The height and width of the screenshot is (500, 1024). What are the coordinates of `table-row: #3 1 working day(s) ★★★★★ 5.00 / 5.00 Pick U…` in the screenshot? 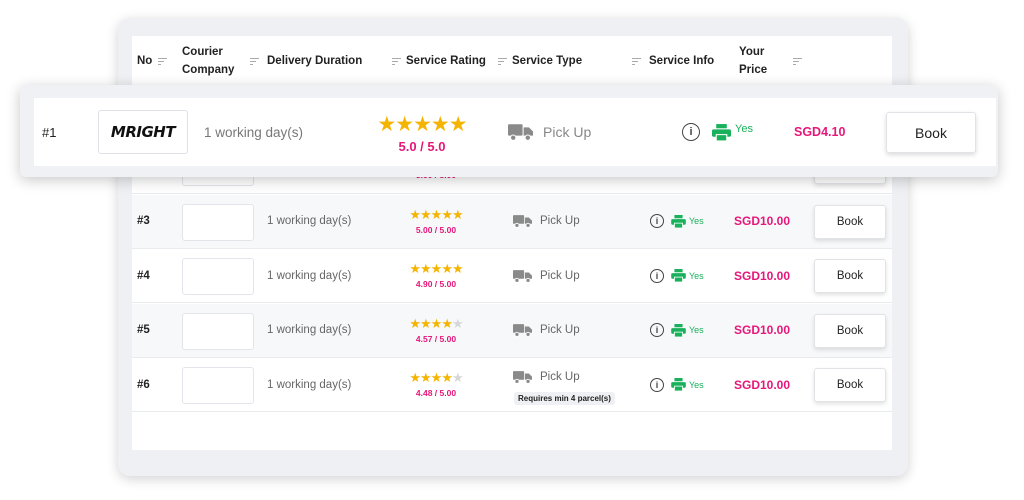 It's located at (512, 221).